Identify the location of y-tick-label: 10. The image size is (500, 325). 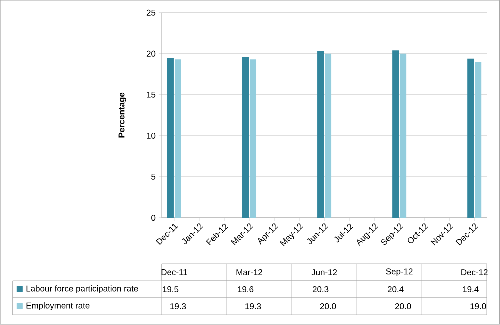
(151, 135).